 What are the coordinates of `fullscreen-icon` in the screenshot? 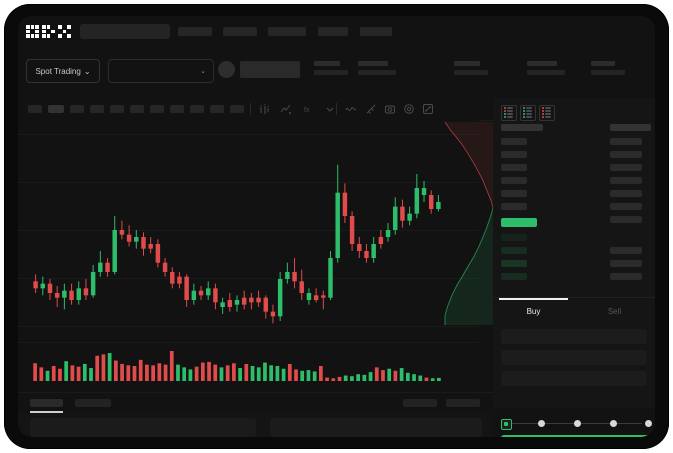 It's located at (428, 109).